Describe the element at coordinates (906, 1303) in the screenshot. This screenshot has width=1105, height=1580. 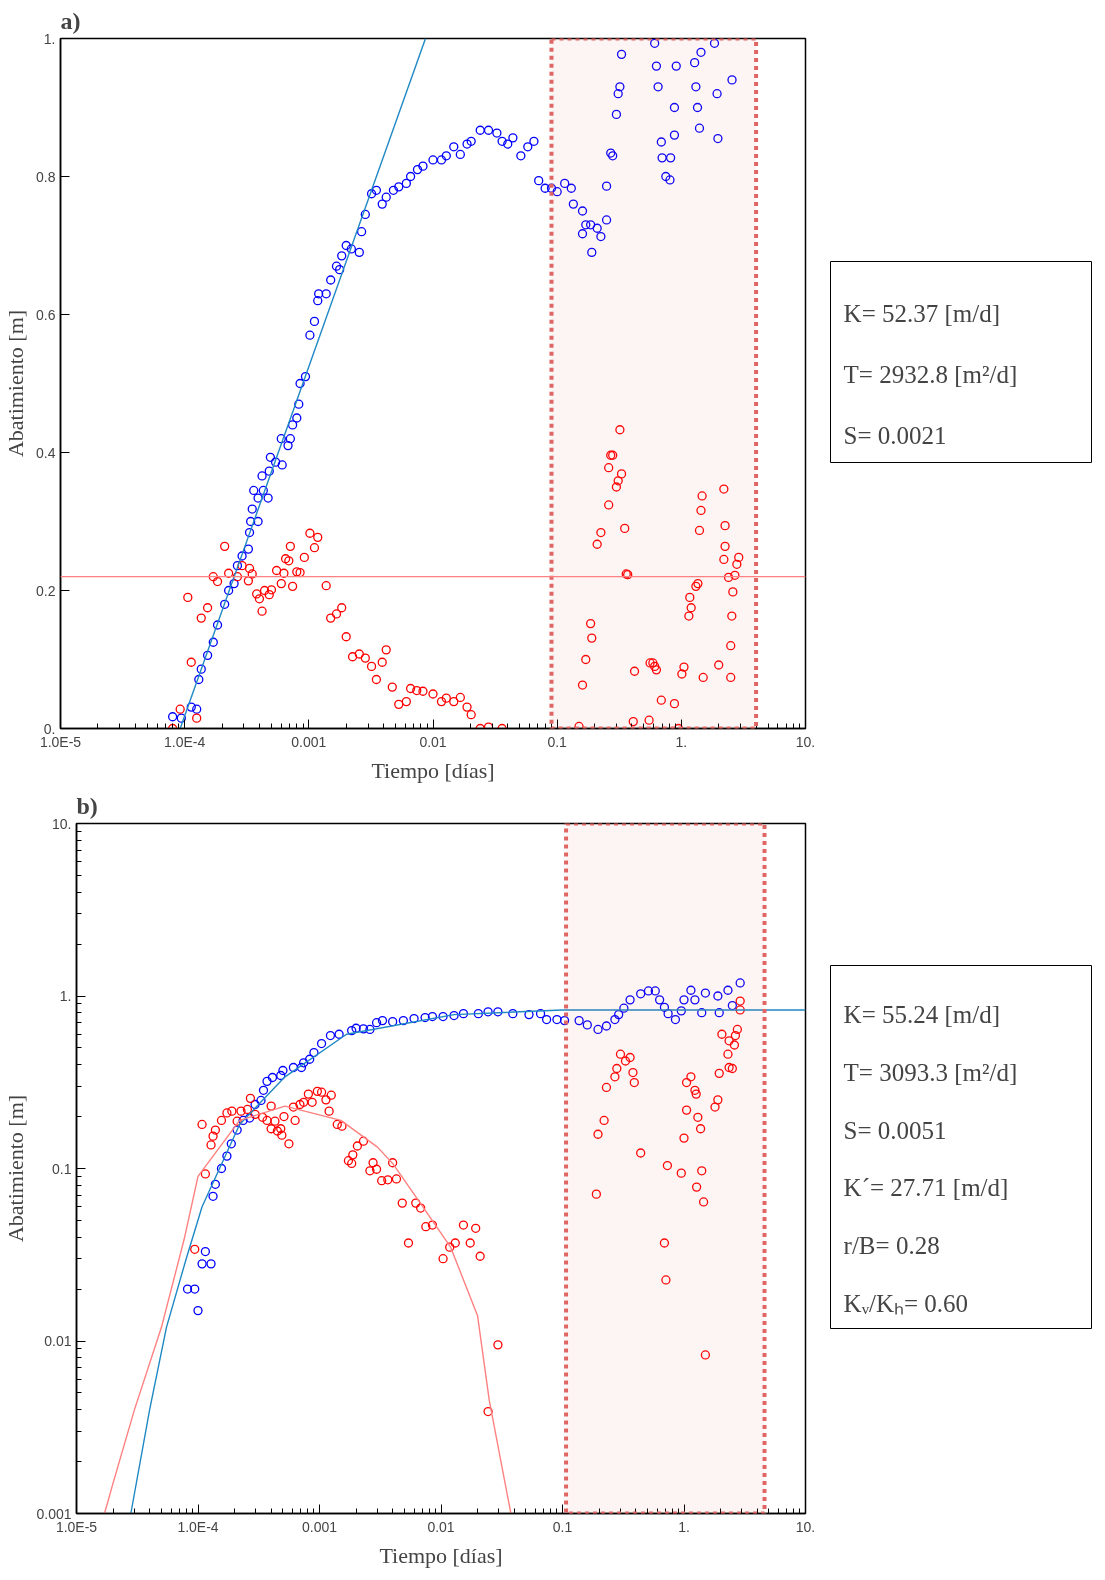
I see `text: Kᵥ/Kₕ= 0.60` at that location.